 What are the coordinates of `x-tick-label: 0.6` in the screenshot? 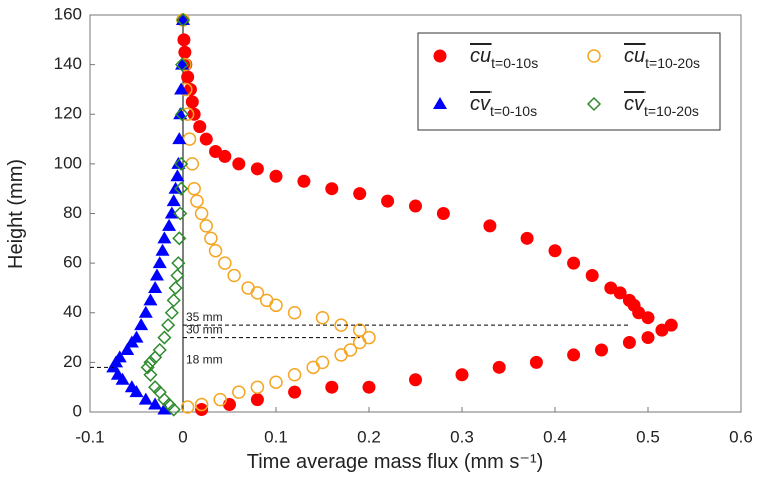 It's located at (741, 436).